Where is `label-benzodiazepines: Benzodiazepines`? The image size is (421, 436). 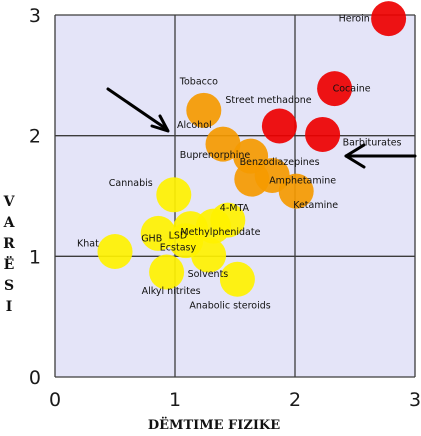 label-benzodiazepines: Benzodiazepines is located at coordinates (280, 162).